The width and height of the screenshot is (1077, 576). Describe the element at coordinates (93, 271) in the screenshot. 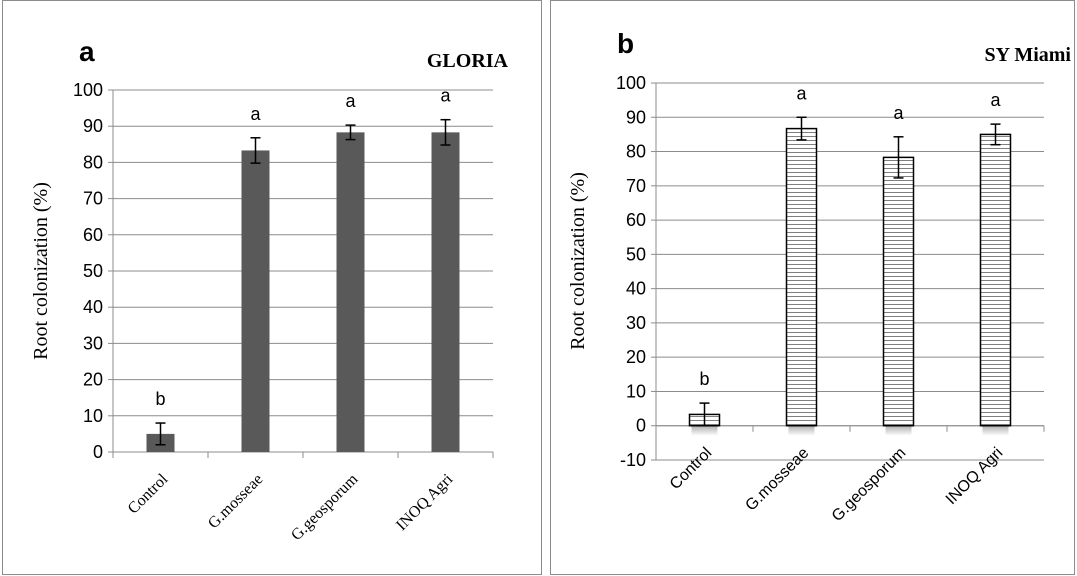

I see `chart-a-ytick-label: 50` at that location.